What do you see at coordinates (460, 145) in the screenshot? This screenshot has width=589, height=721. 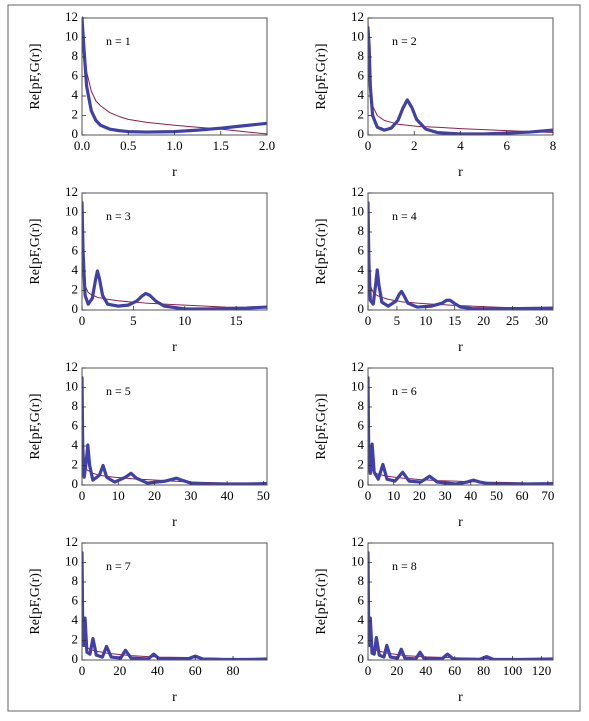 I see `x-tick-label: 4` at bounding box center [460, 145].